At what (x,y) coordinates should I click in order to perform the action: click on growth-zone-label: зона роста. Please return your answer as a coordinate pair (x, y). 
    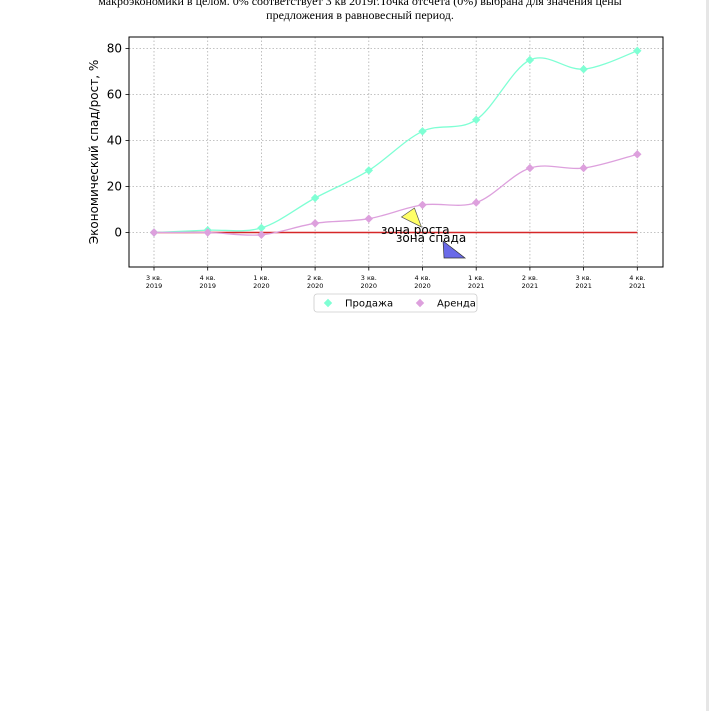
    Looking at the image, I should click on (415, 230).